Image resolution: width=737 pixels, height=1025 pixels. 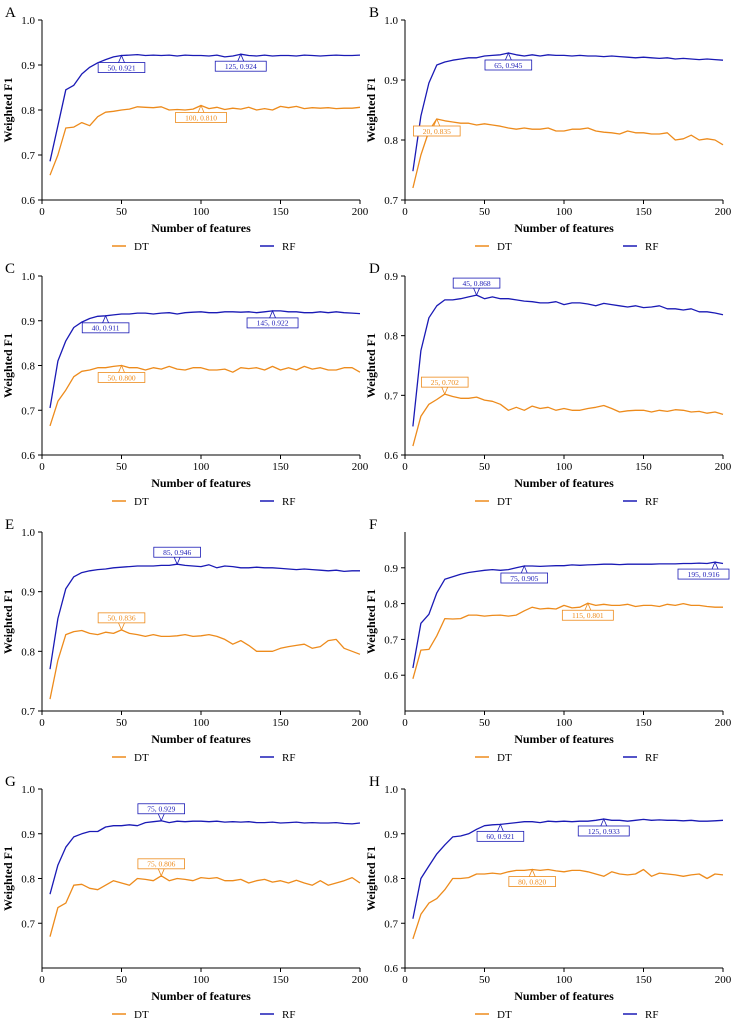 I want to click on panel-letter: D, so click(x=374, y=269).